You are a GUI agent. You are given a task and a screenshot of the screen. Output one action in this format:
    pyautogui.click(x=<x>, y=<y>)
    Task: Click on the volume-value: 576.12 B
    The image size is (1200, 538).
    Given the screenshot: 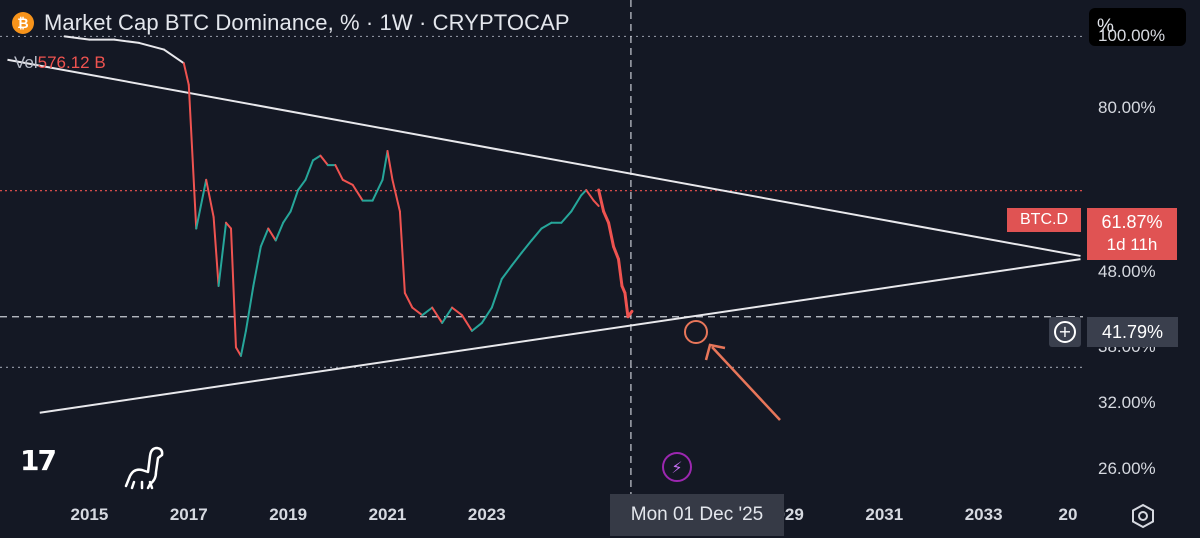 What is the action you would take?
    pyautogui.click(x=71, y=62)
    